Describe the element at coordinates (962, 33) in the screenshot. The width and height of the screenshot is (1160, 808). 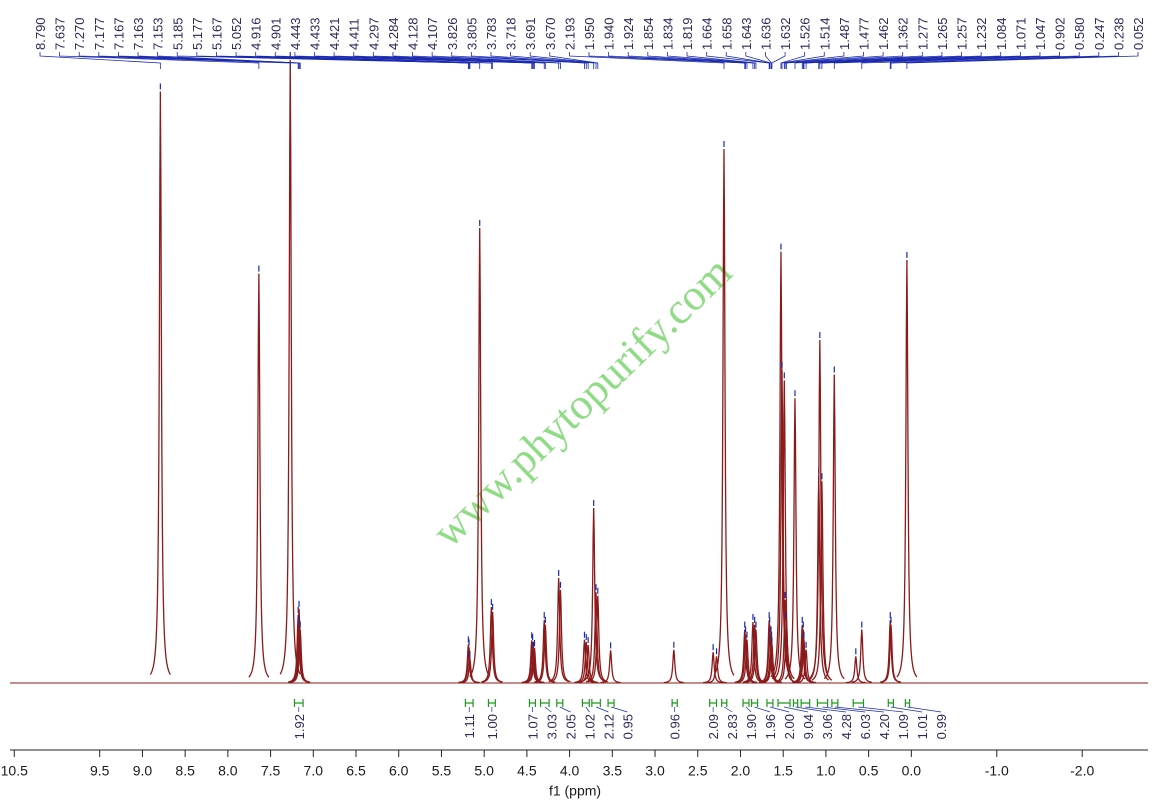
I see `peak-label: 1.257` at that location.